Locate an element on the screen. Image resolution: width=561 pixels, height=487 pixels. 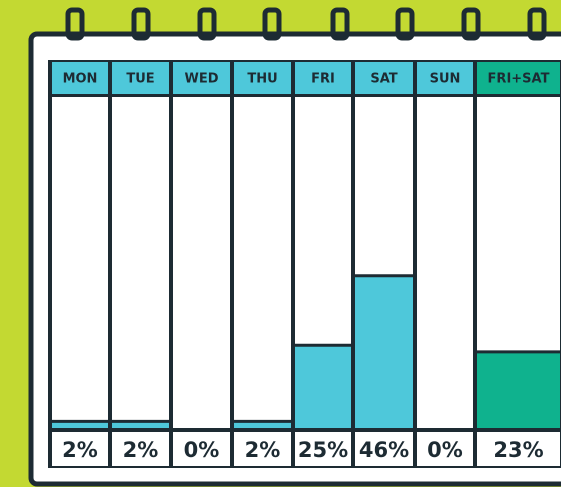
x-tick-label: TUE is located at coordinates (140, 79).